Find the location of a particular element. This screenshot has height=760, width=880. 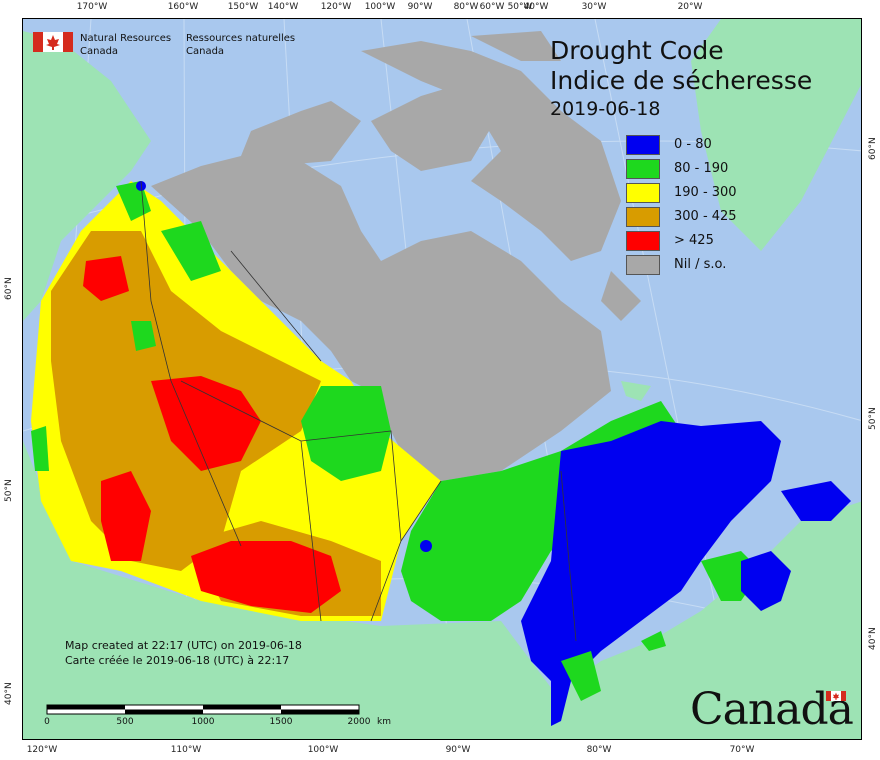

map-title-en: Drought Code is located at coordinates (637, 50).